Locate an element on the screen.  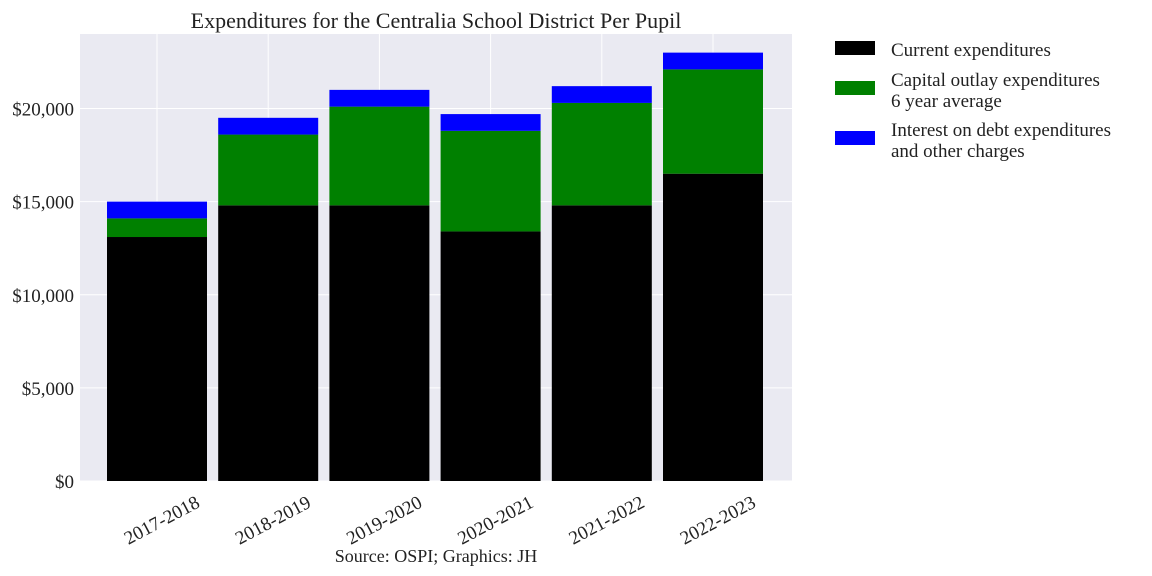
x-tick-label: 2022-2023 is located at coordinates (718, 520).